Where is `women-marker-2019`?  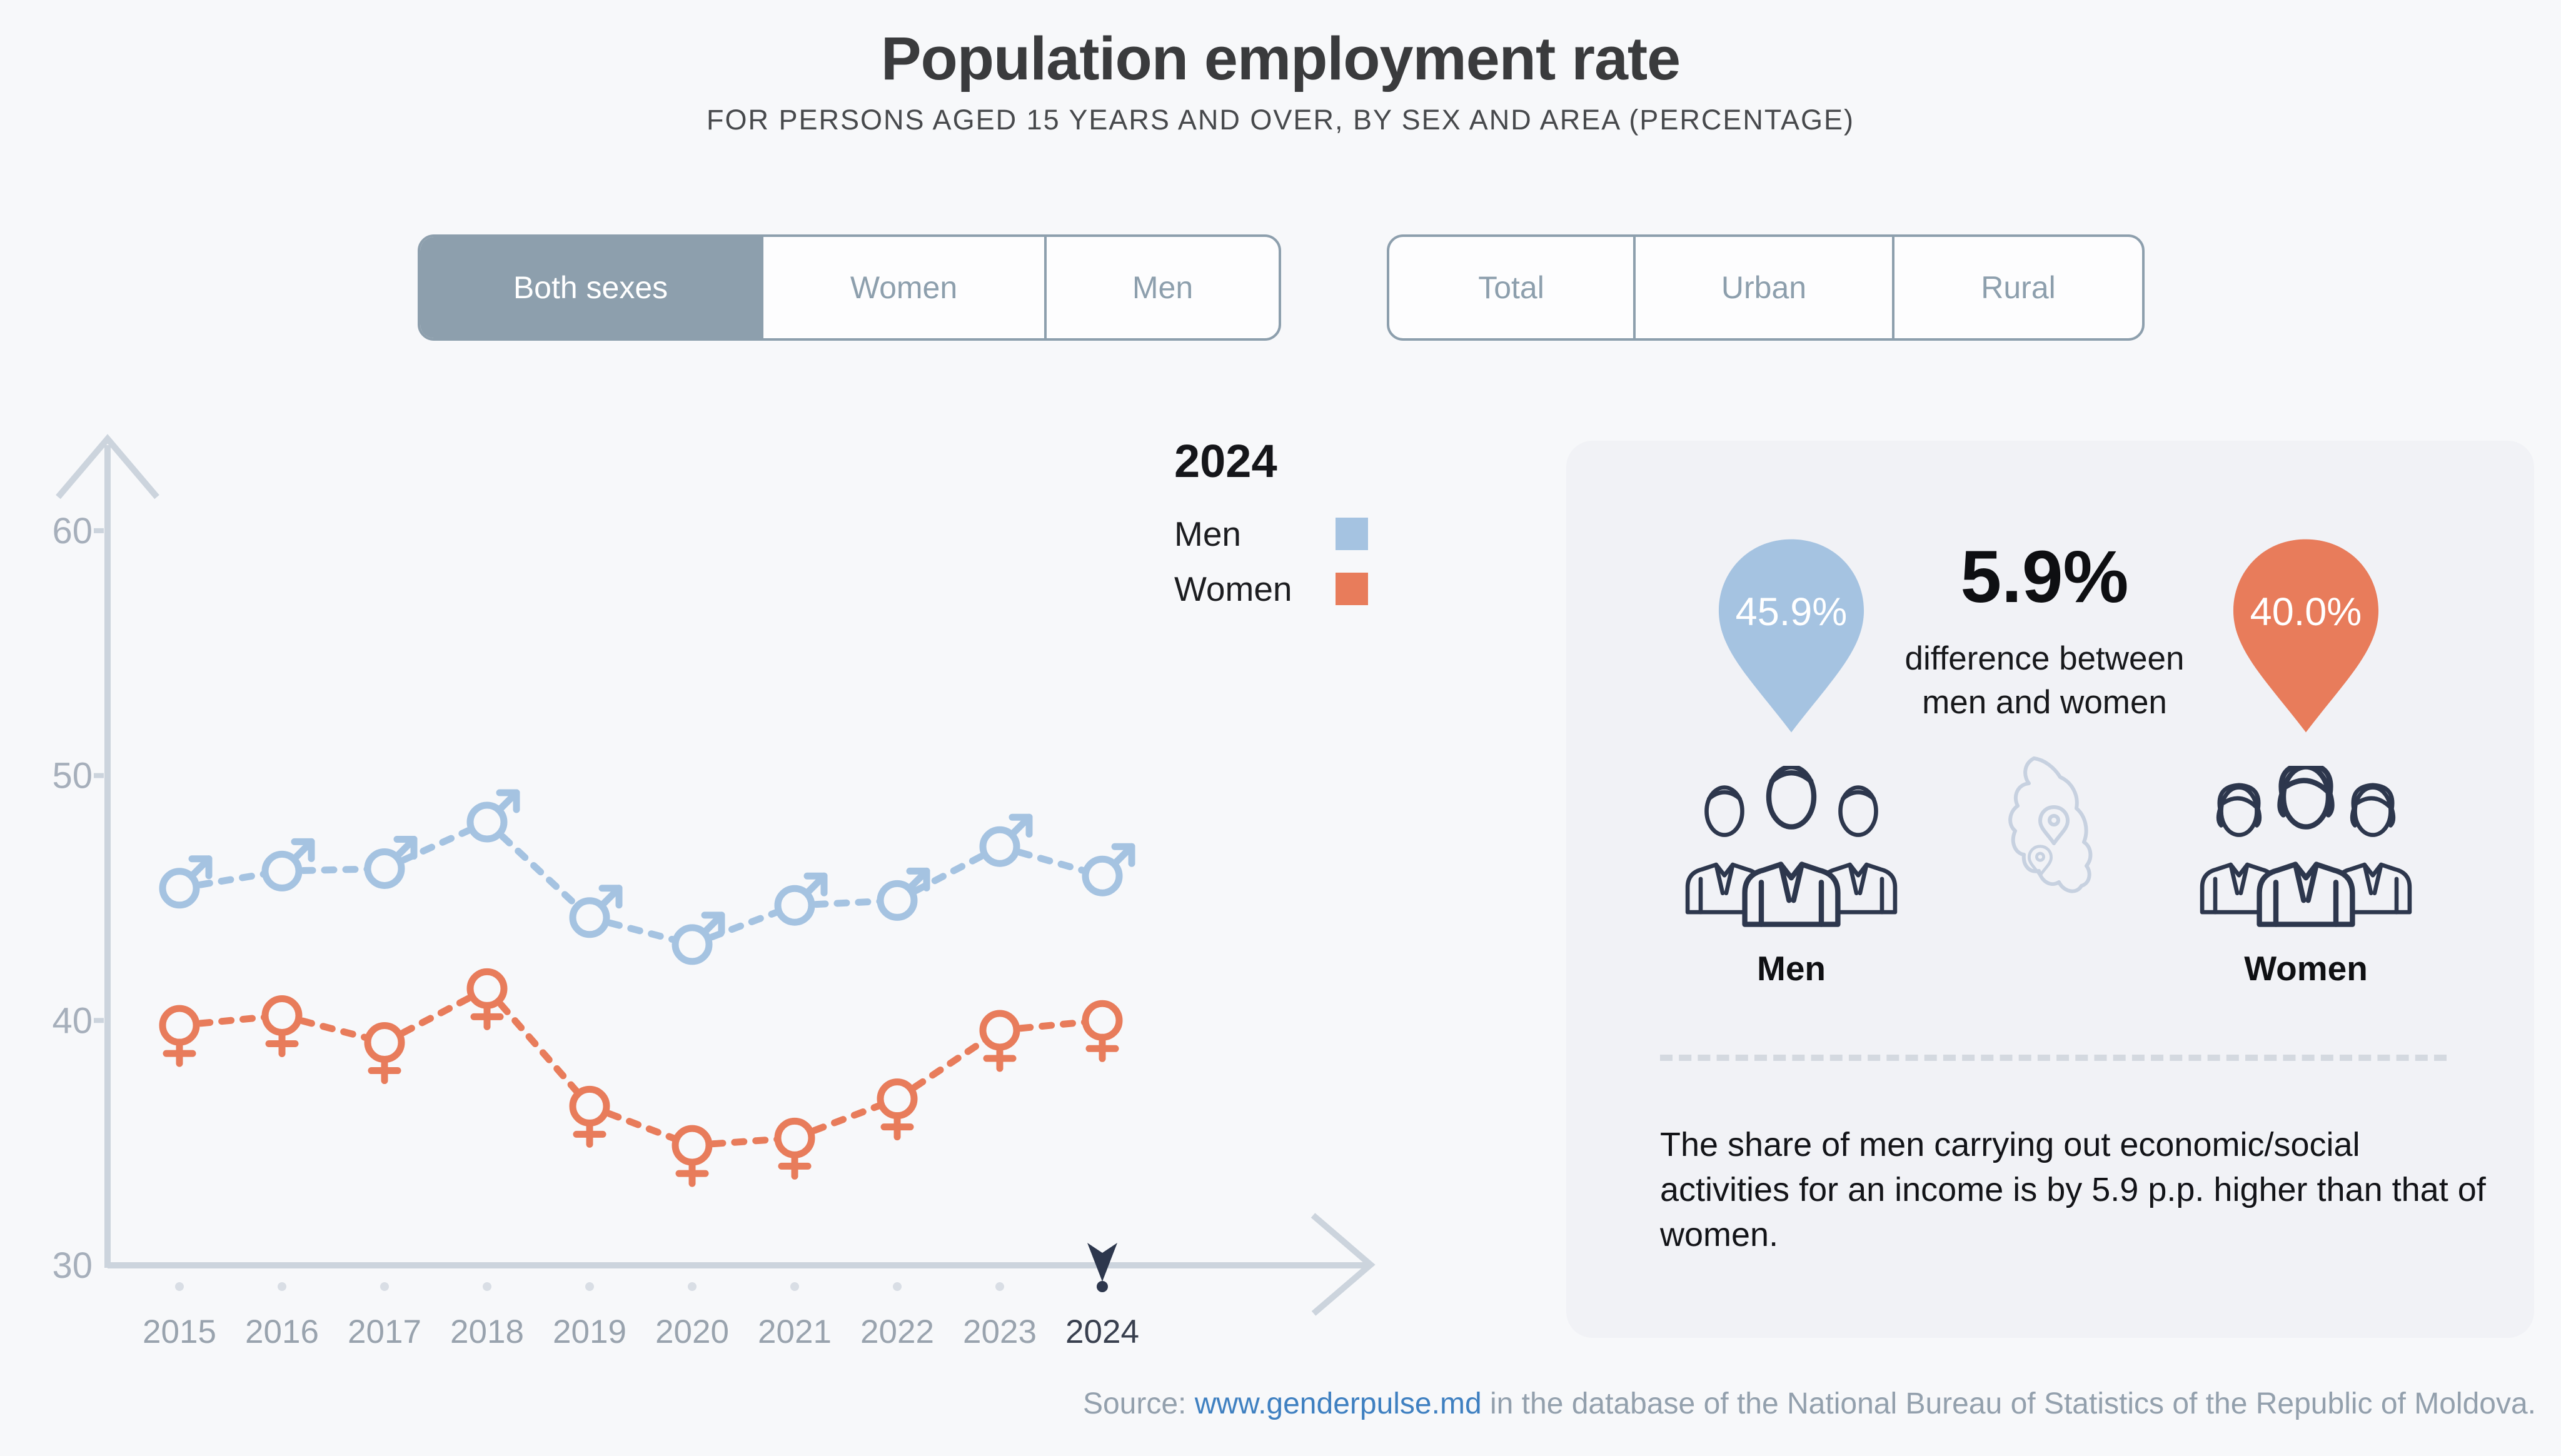 women-marker-2019 is located at coordinates (589, 1116).